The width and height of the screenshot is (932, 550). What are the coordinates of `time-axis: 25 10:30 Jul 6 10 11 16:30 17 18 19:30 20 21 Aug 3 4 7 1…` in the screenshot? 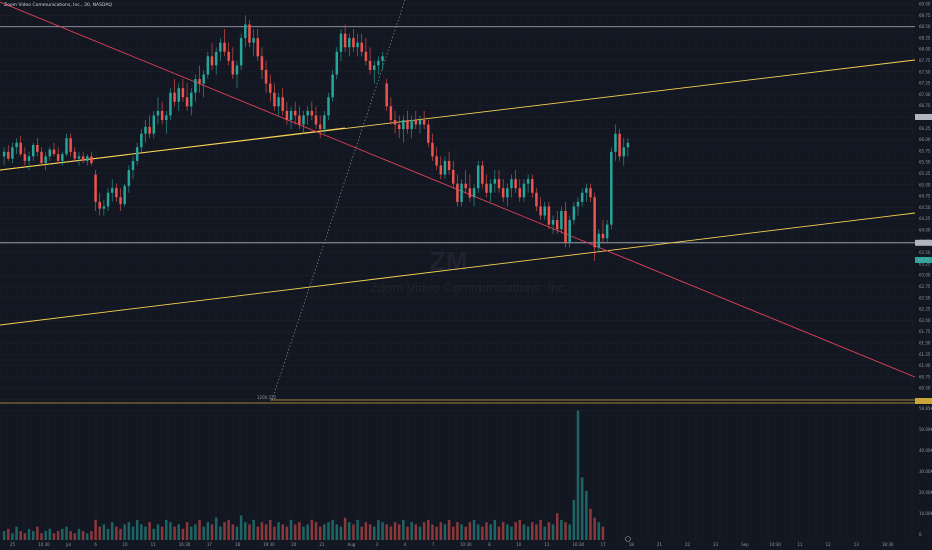 It's located at (466, 543).